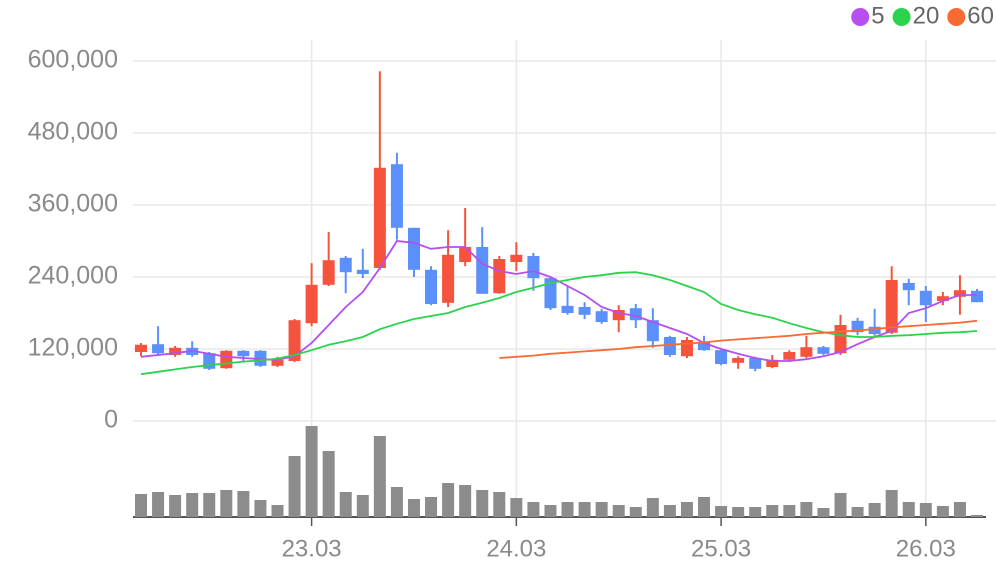  What do you see at coordinates (312, 548) in the screenshot?
I see `x-tick-label: 23.03` at bounding box center [312, 548].